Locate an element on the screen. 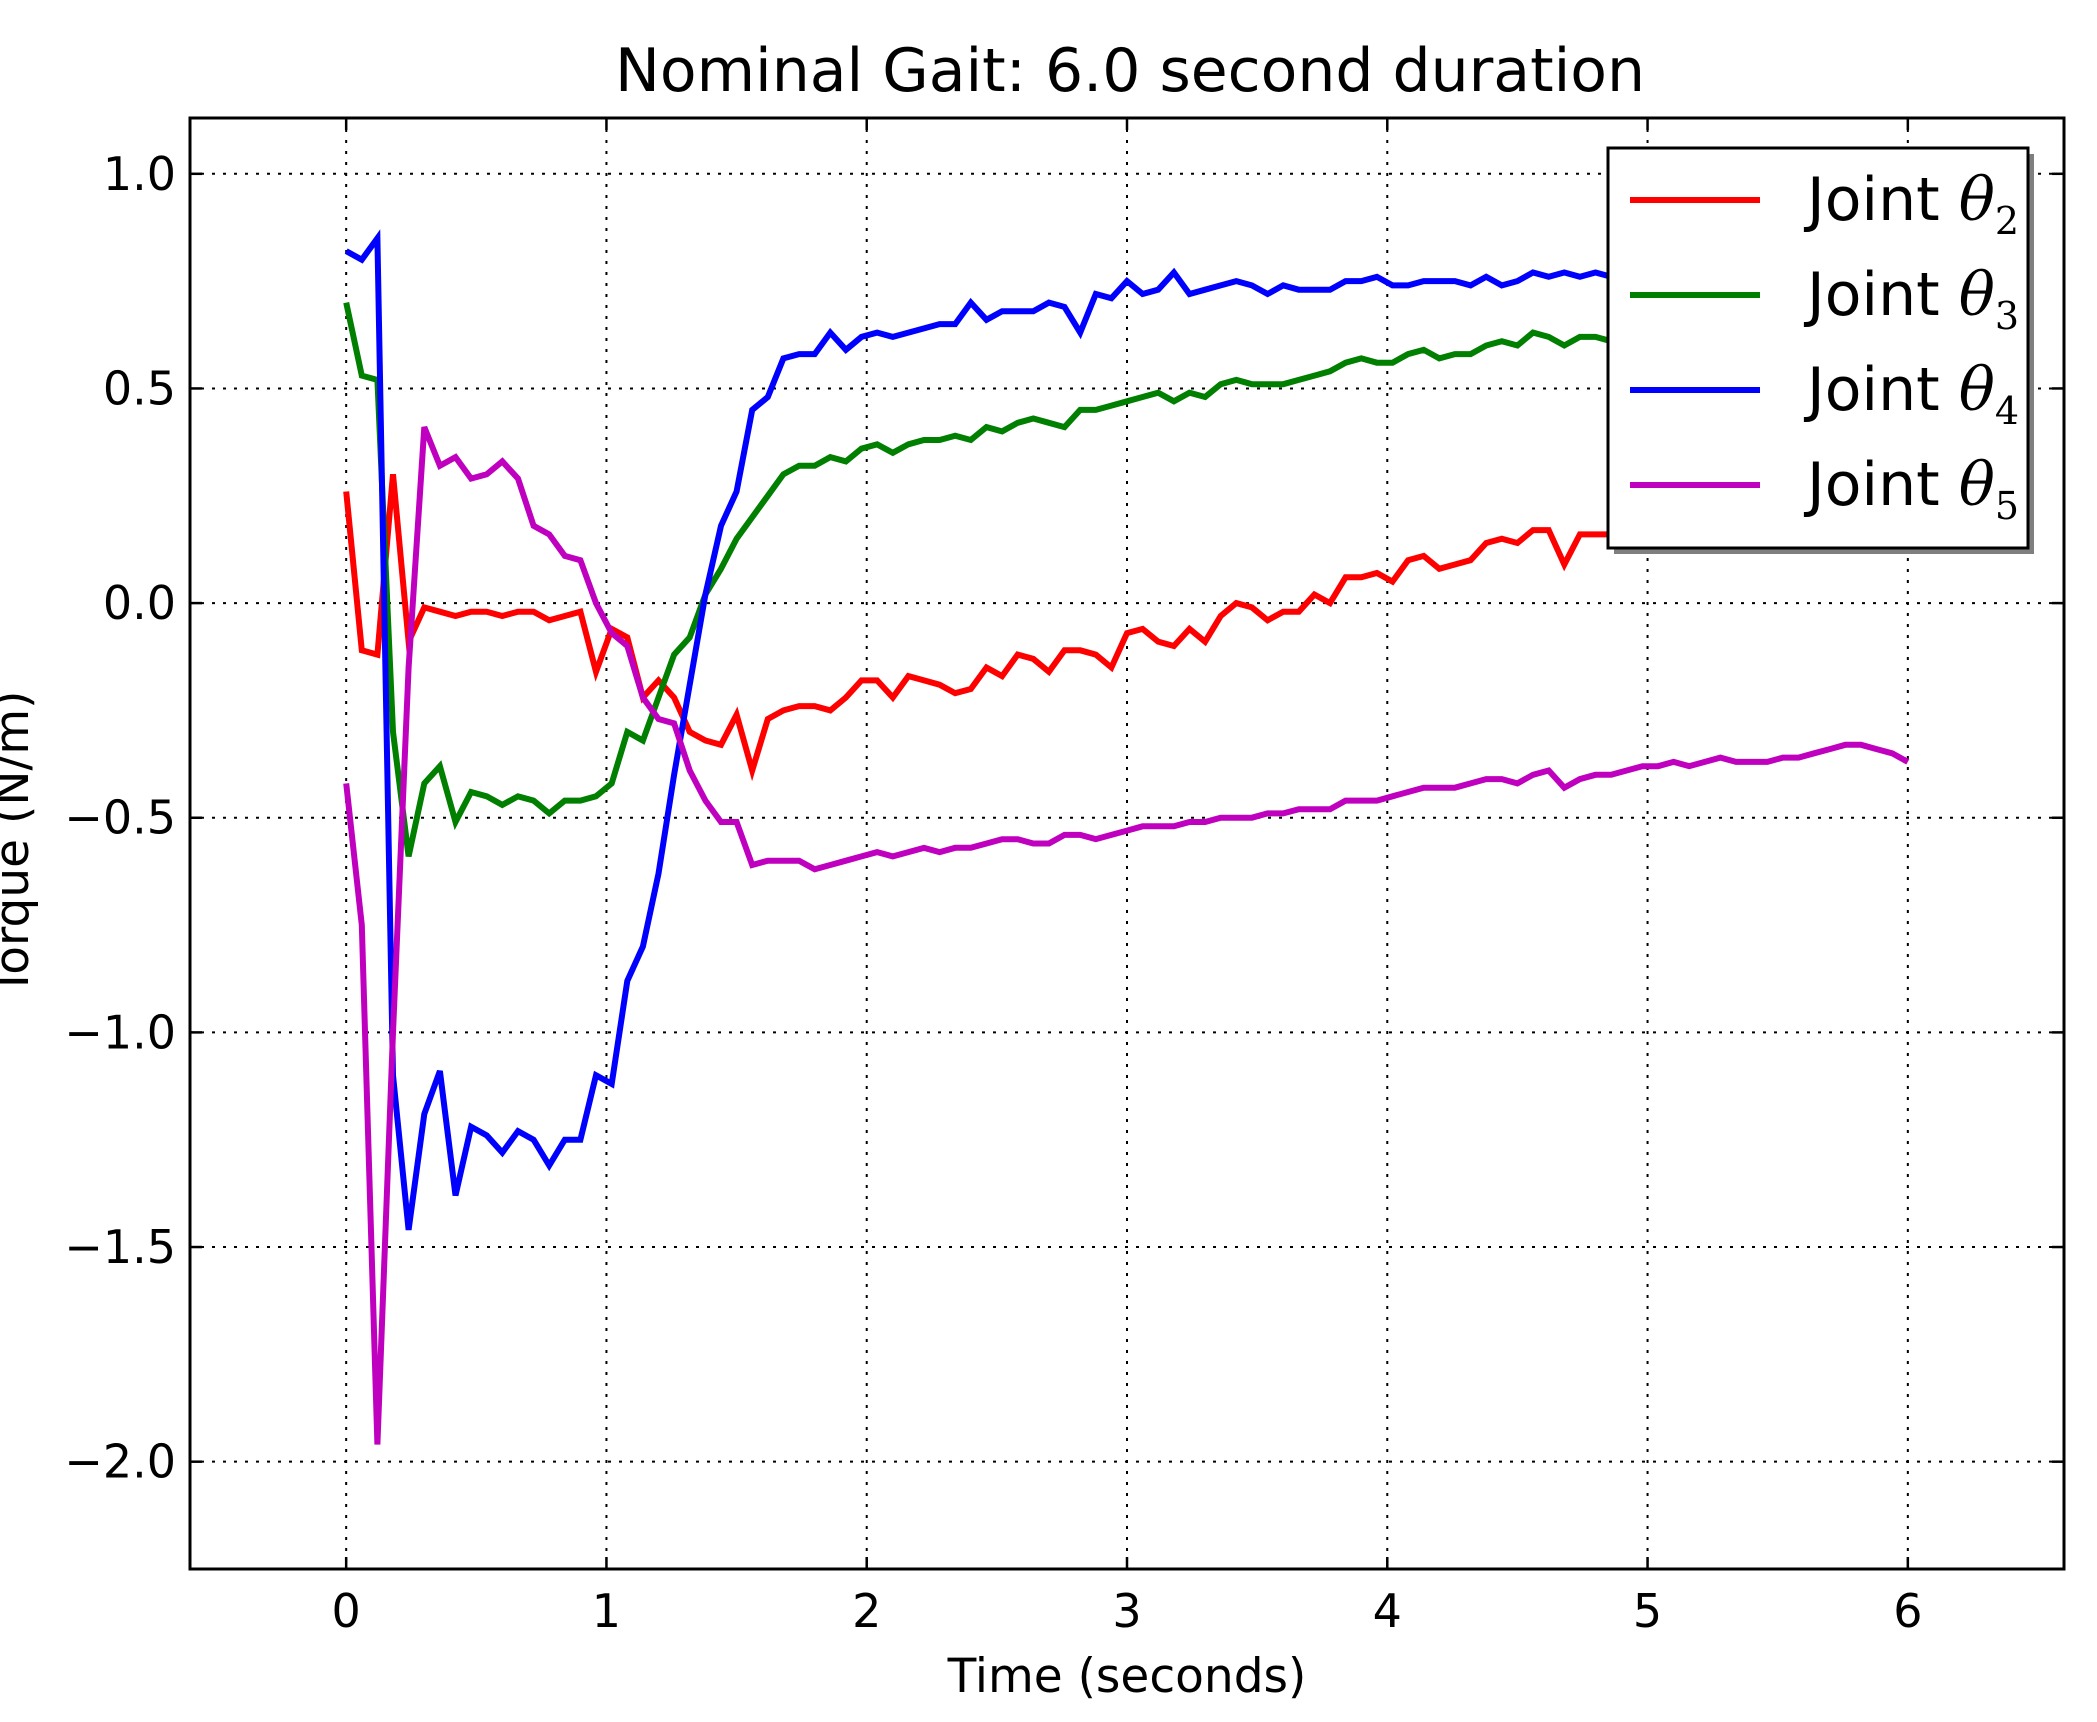 The image size is (2097, 1722). legend-label-4: Joint θ5 is located at coordinates (1911, 489).